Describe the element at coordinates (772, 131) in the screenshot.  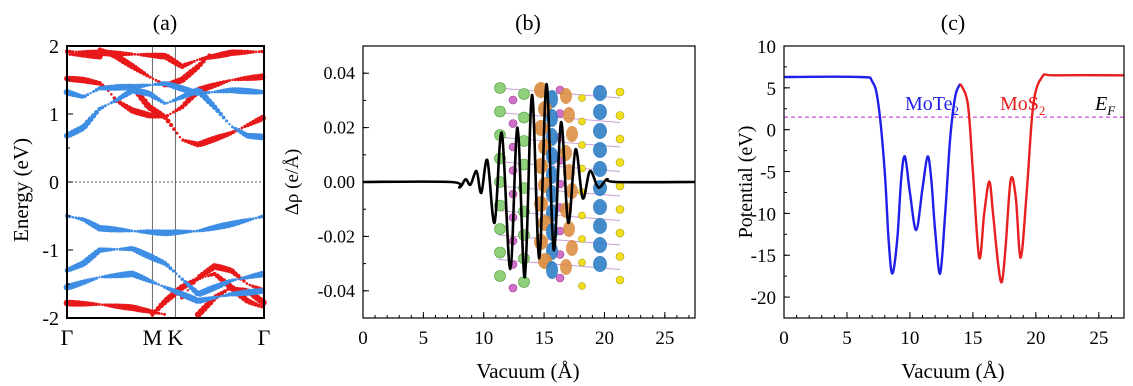
I see `y-tick-label: 0` at that location.